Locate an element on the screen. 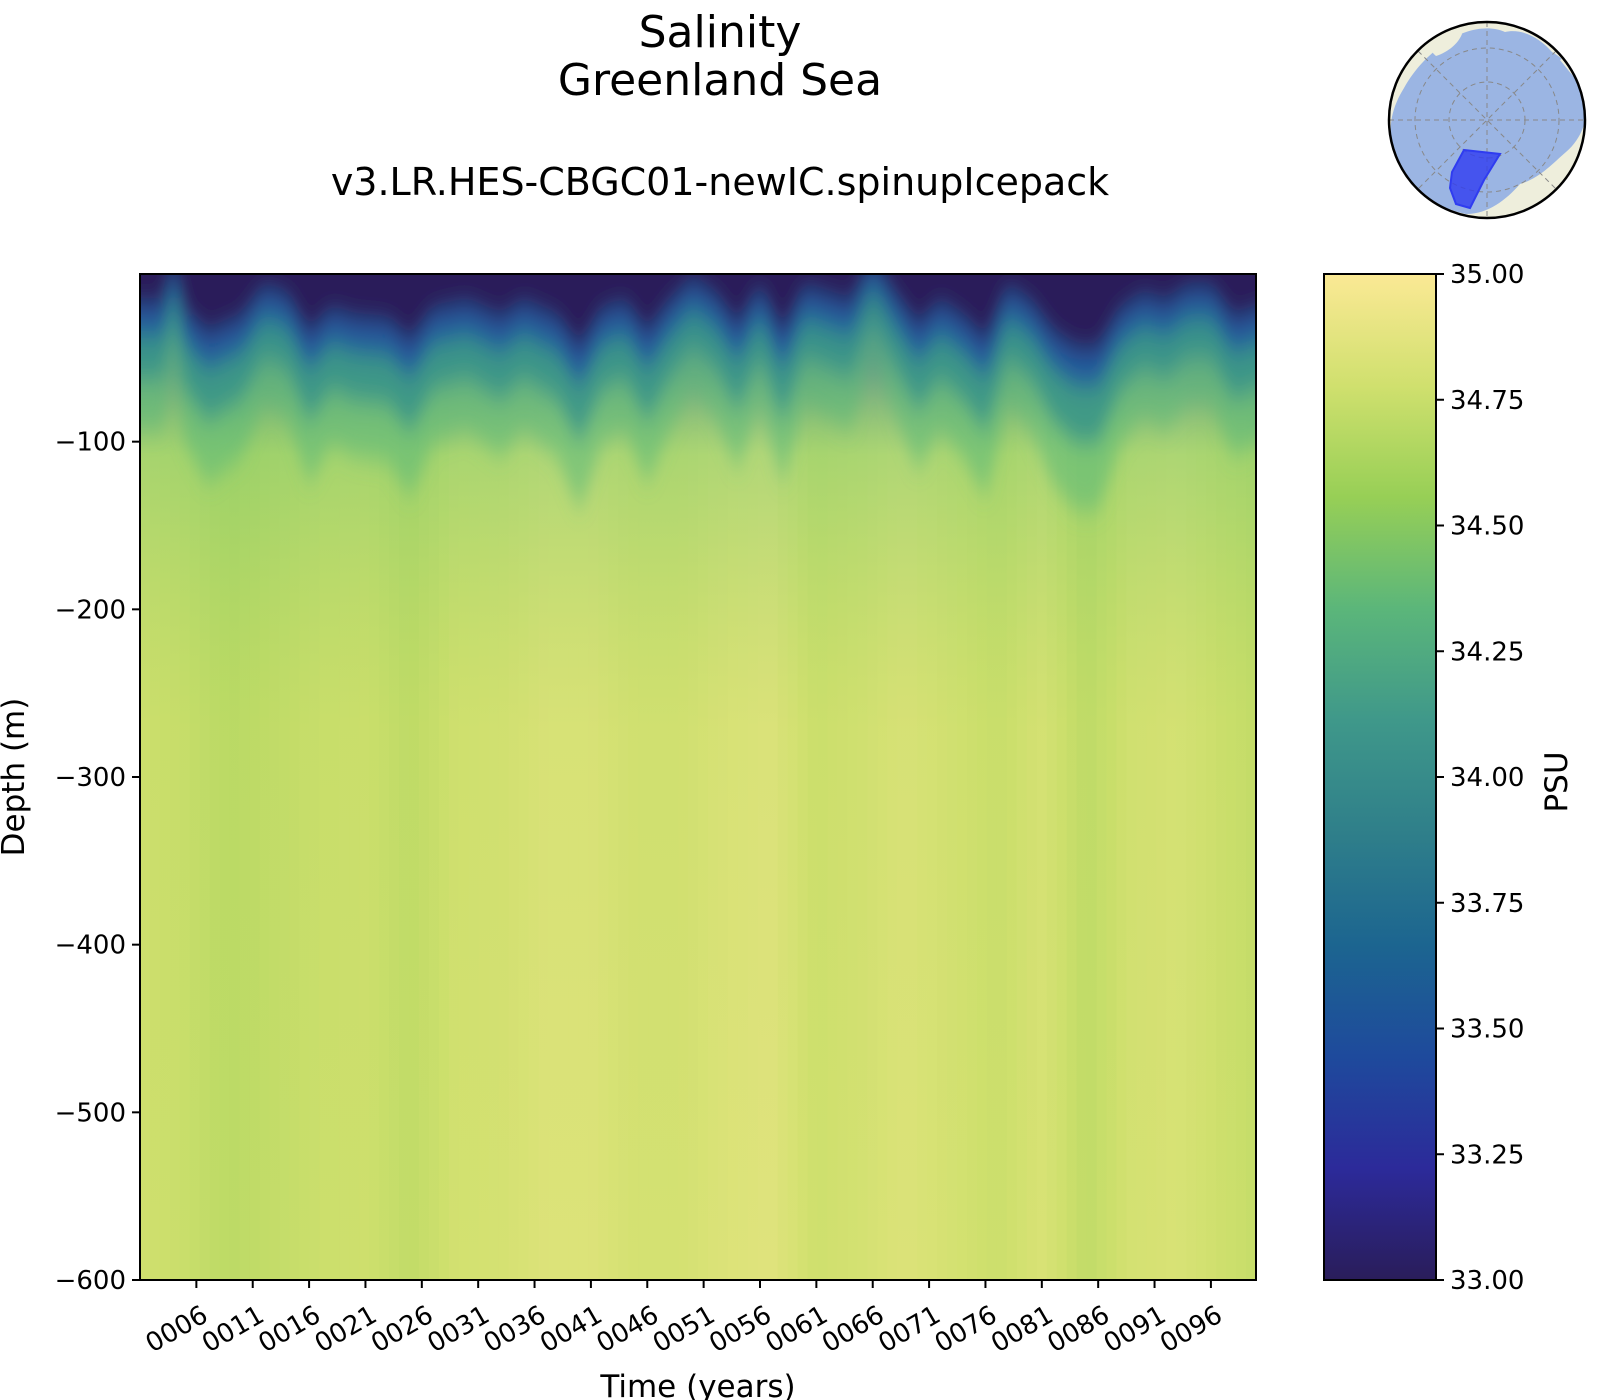  y-tick-label: −100 is located at coordinates (90, 443).